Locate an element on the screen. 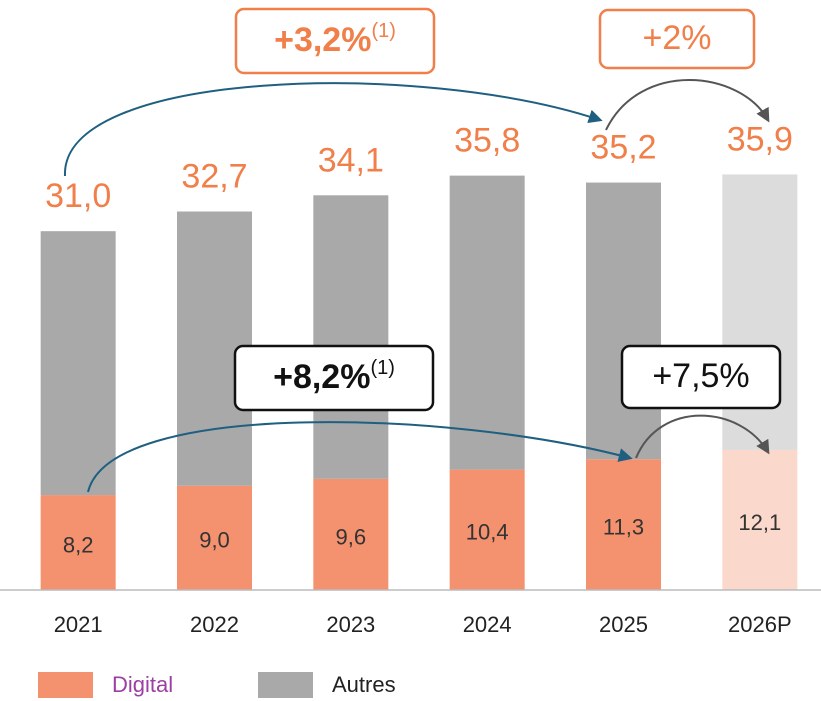 The height and width of the screenshot is (701, 821). data-label: 8,2 is located at coordinates (78, 544).